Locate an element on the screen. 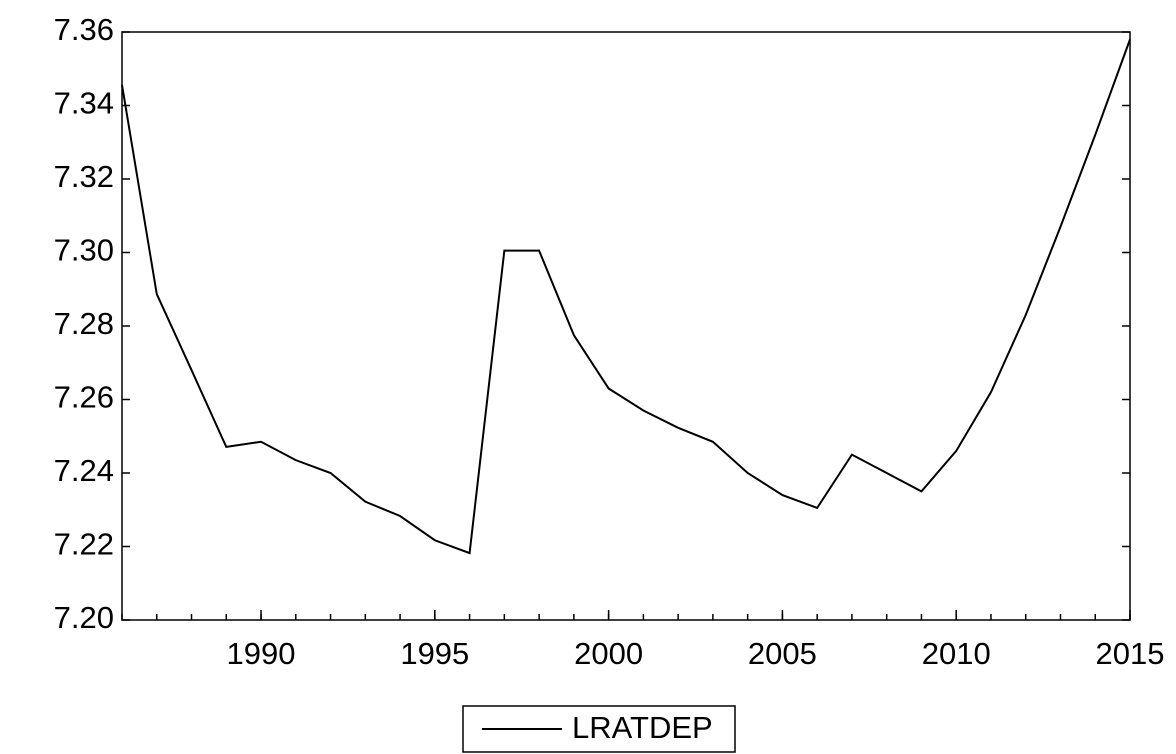  y-tick-label: 7.34 is located at coordinates (84, 103).